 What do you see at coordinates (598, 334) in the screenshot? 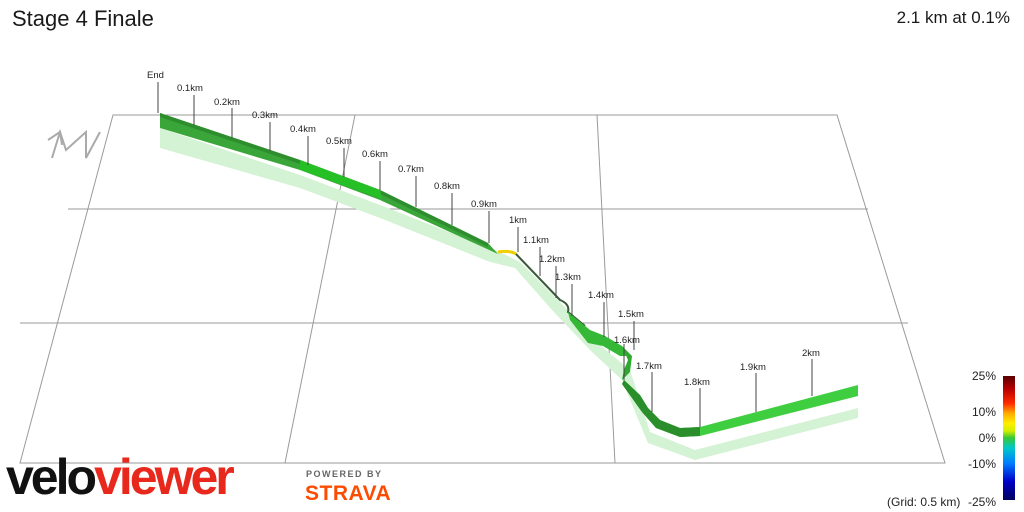
I see `route-segment-mid` at bounding box center [598, 334].